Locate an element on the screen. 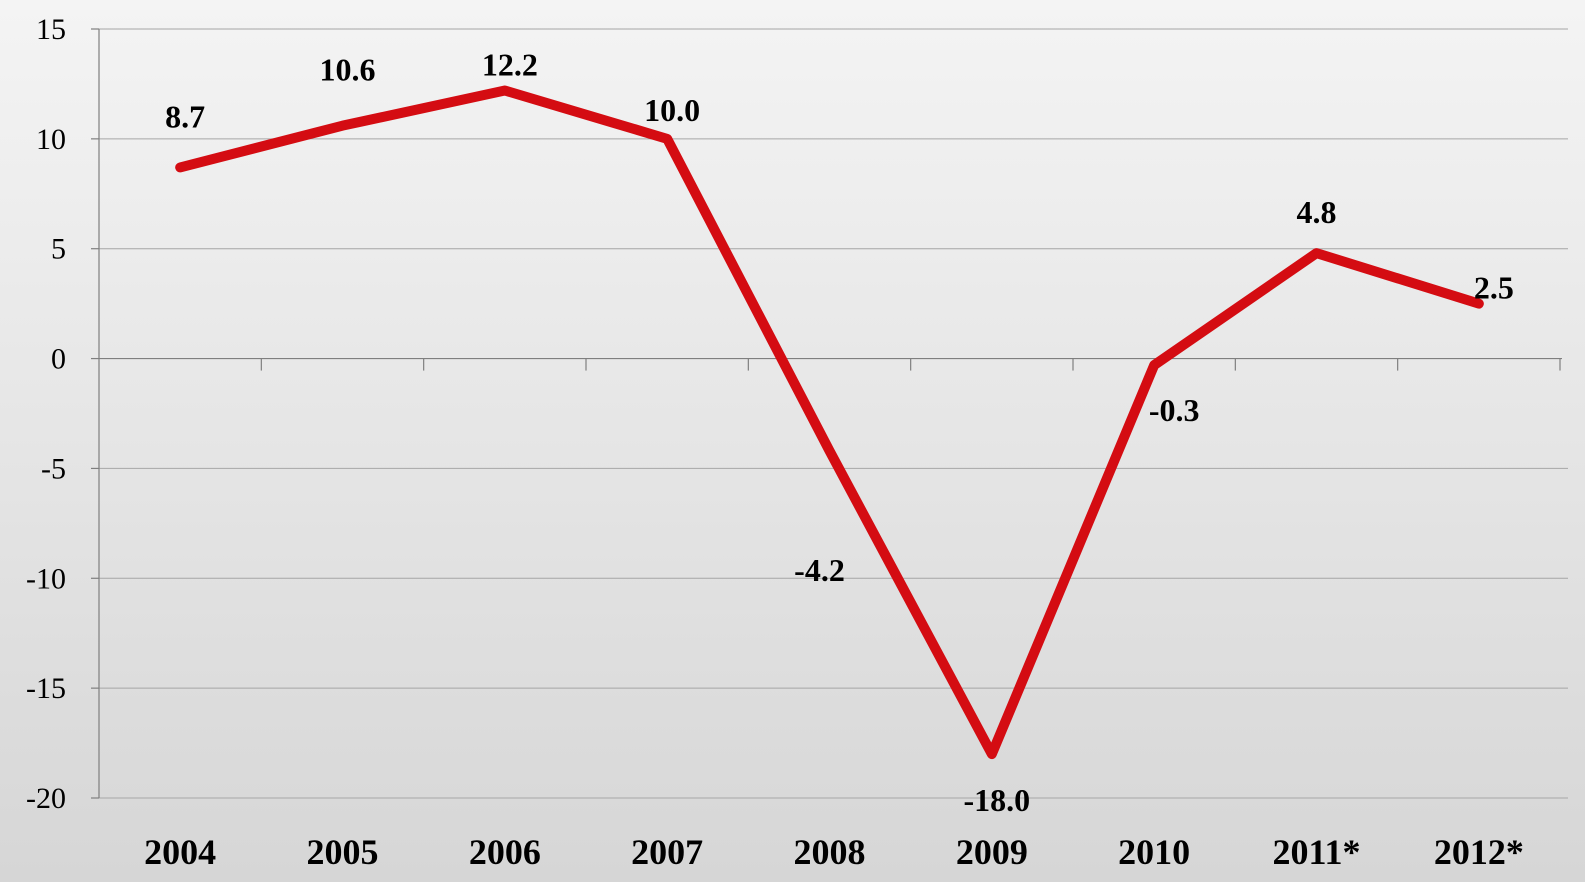 This screenshot has height=882, width=1585. data-label: 4.8 is located at coordinates (1317, 212).